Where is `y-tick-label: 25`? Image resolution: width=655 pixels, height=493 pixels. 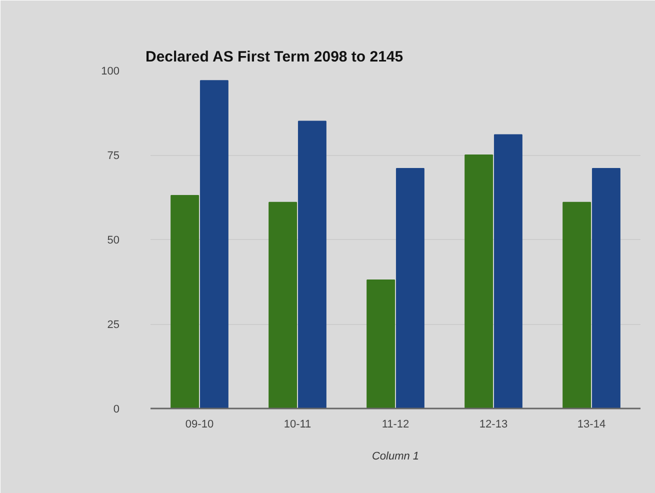
y-tick-label: 25 is located at coordinates (113, 325).